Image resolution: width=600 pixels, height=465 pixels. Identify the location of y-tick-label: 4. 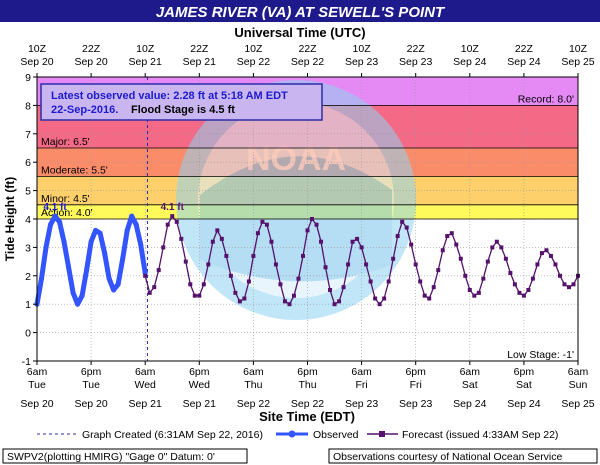
(28, 220).